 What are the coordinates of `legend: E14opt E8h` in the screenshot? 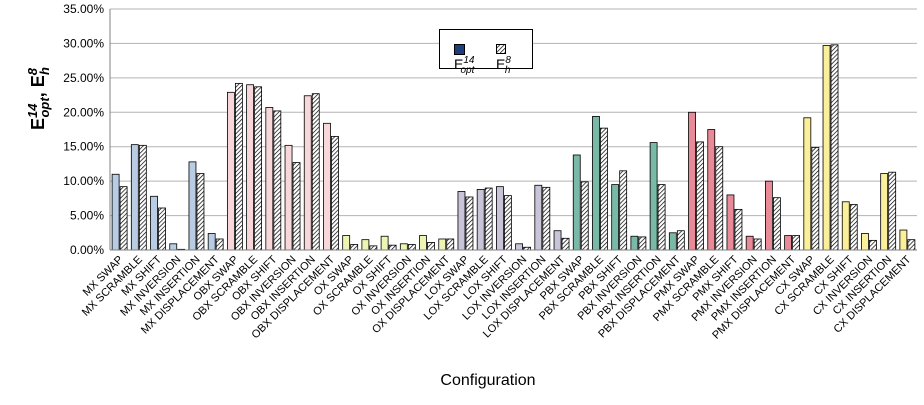 It's located at (486, 52).